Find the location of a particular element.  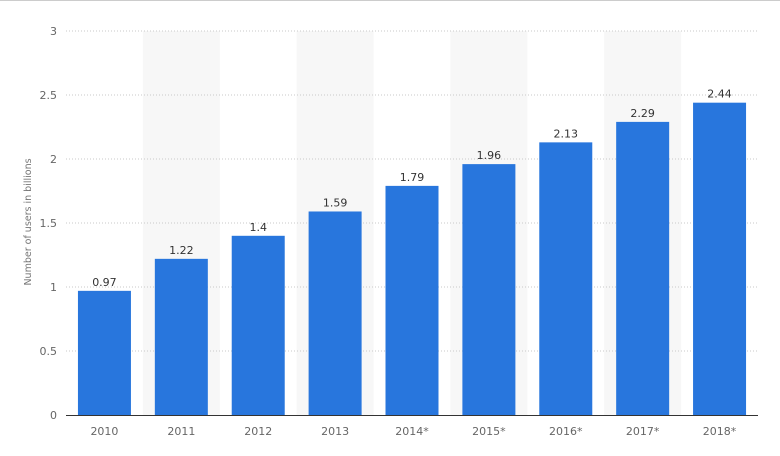

y-tick-label: 1.5 is located at coordinates (49, 223).